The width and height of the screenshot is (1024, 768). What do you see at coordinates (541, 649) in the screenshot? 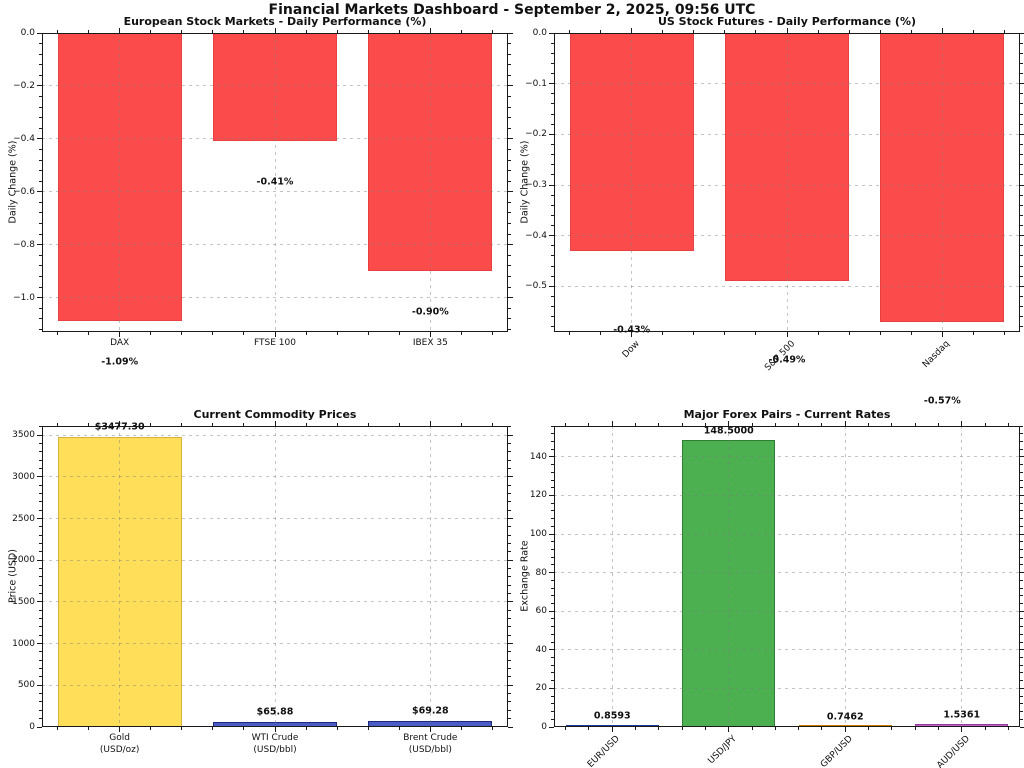
I see `y-tick-label: 40` at bounding box center [541, 649].